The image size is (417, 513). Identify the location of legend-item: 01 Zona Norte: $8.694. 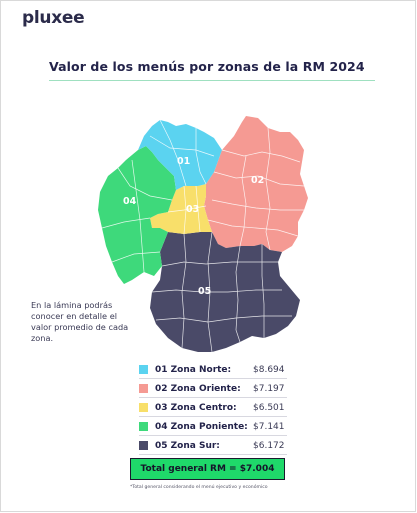
(214, 369).